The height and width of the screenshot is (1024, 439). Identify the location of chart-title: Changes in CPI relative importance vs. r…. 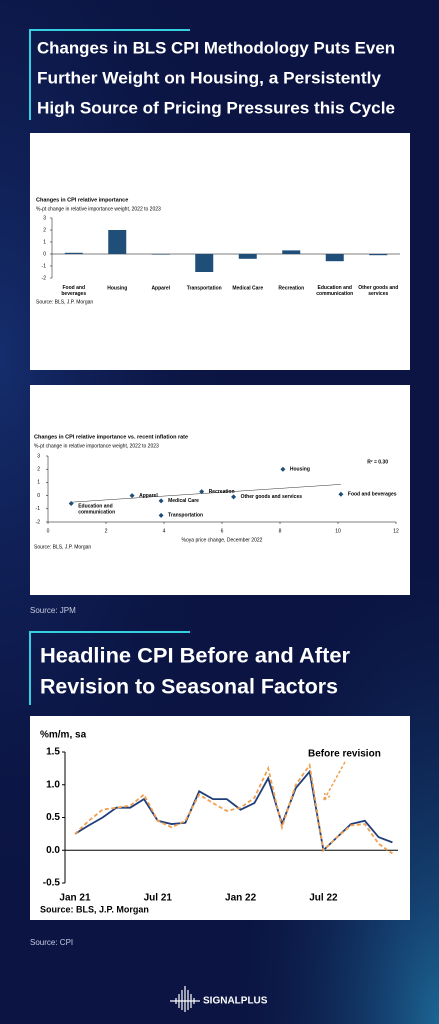
(111, 437).